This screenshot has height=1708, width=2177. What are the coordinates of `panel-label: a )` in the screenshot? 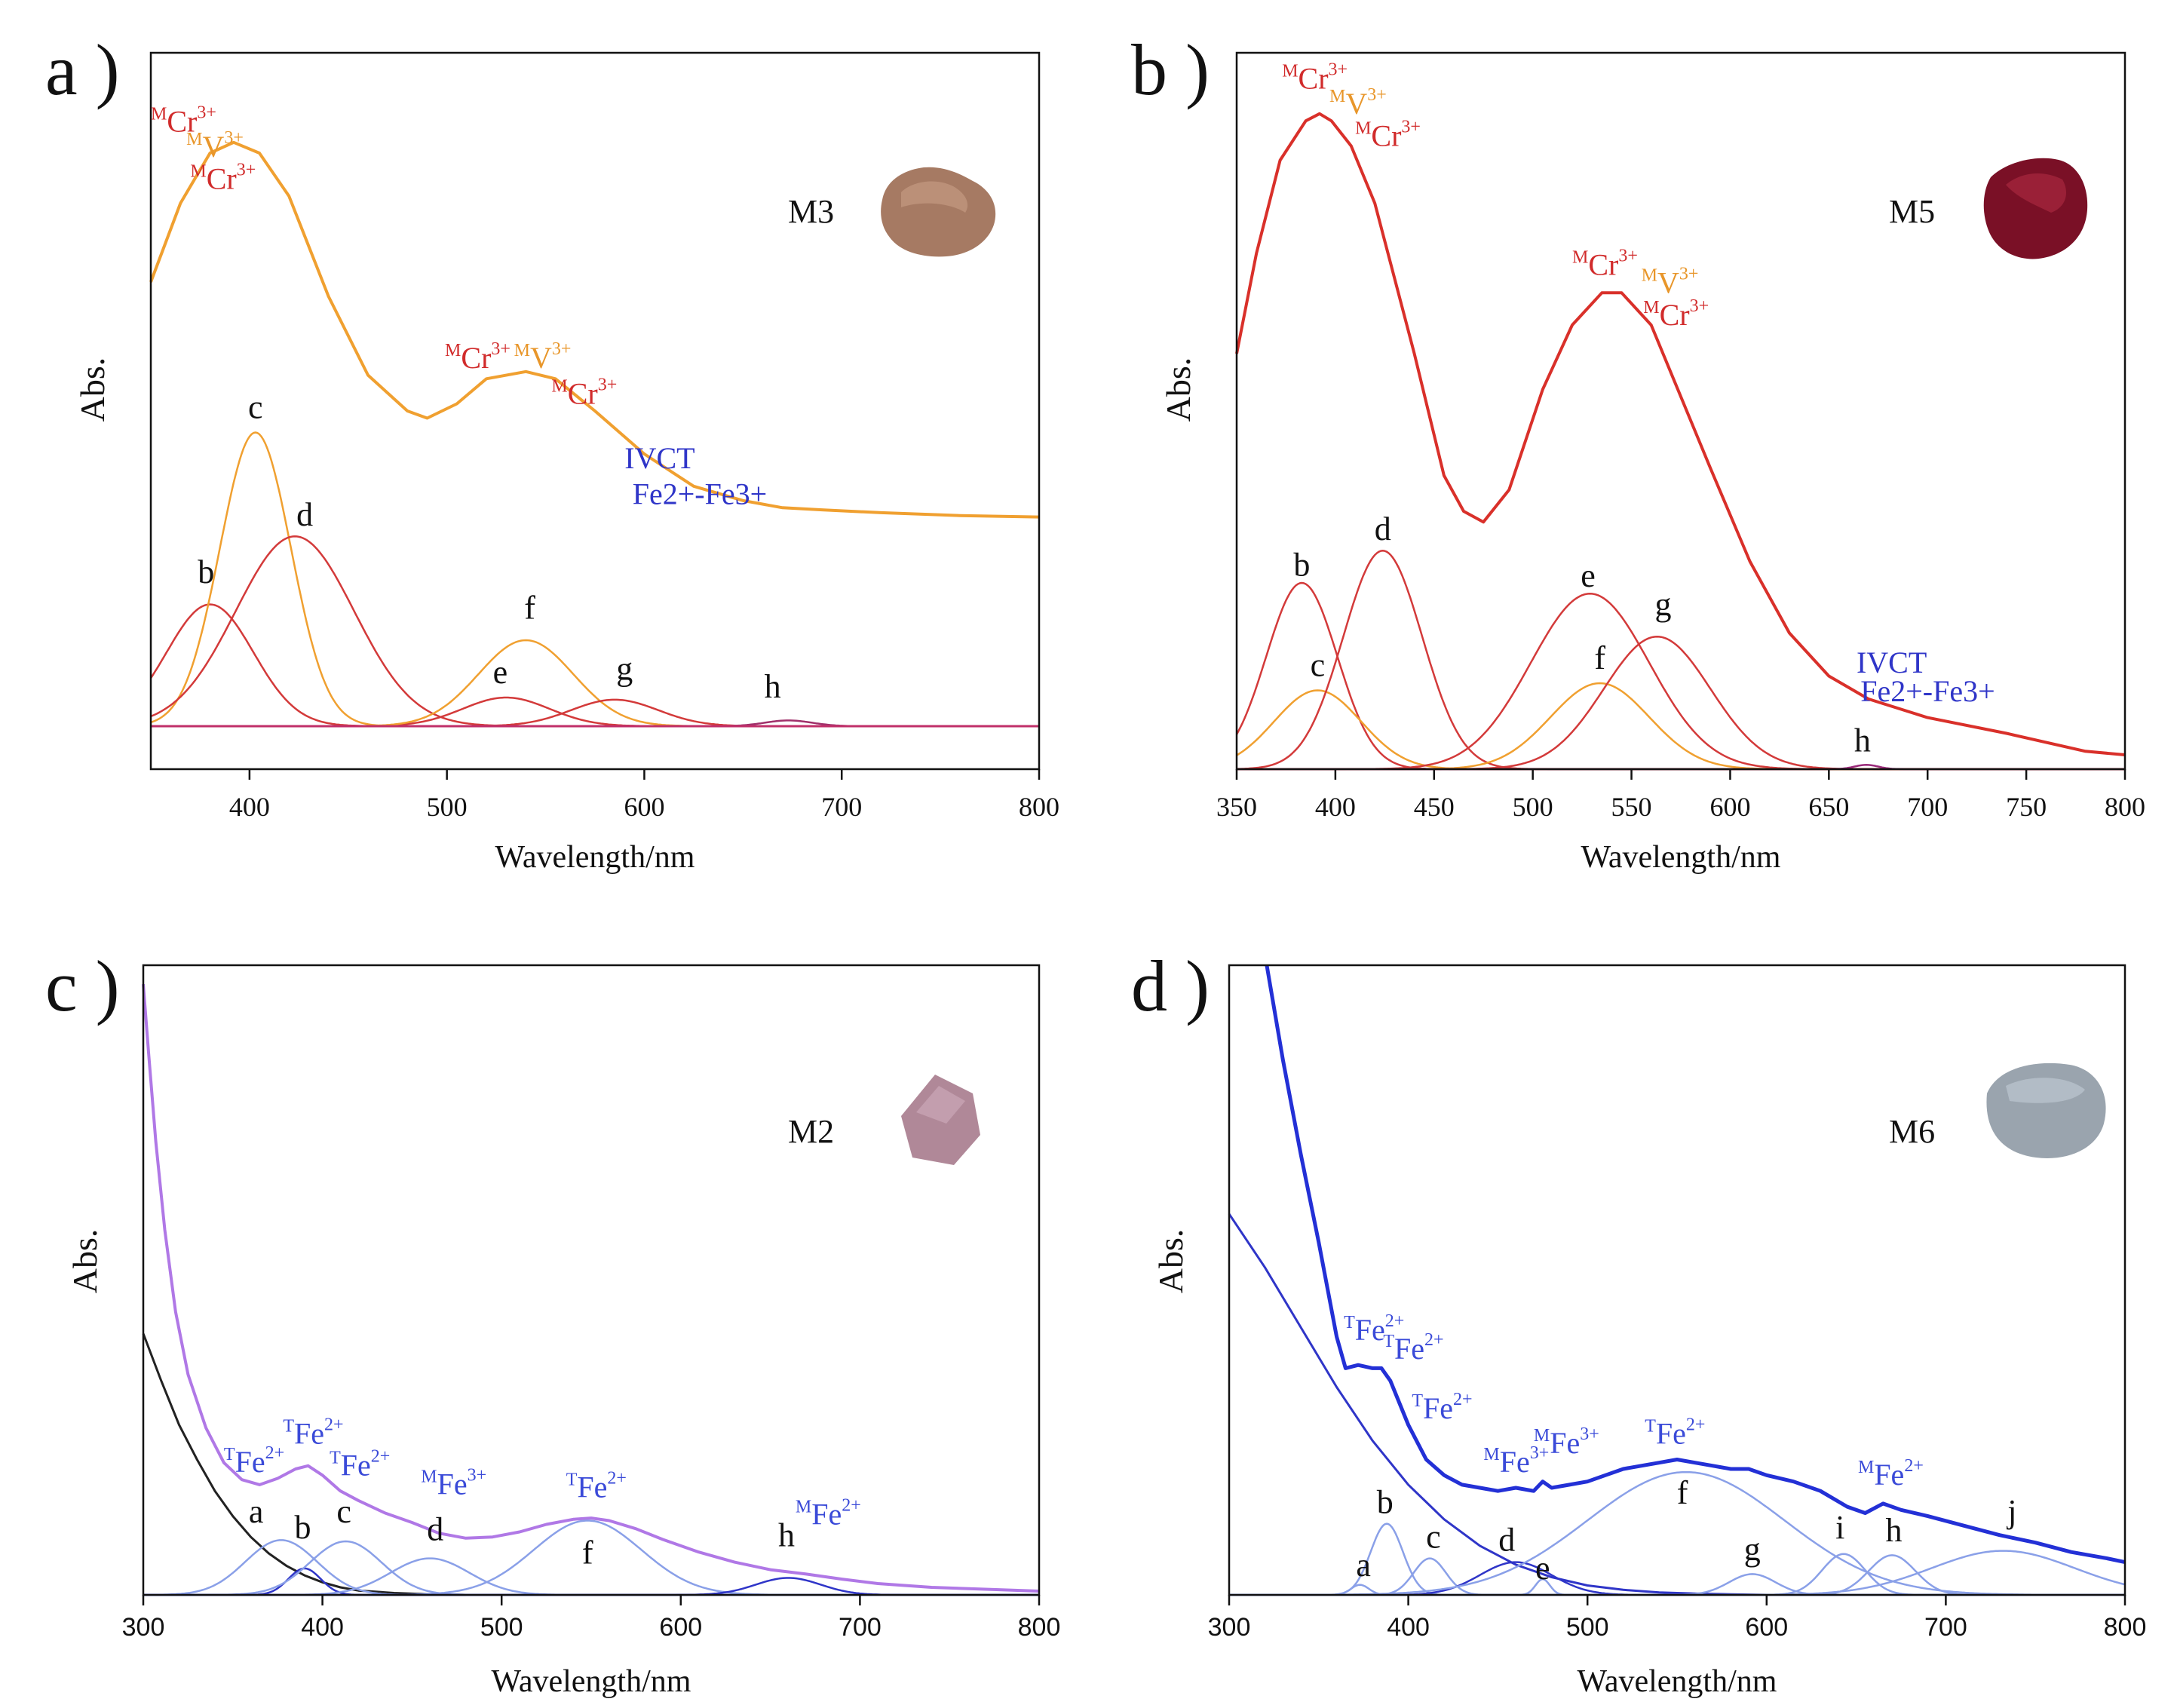 It's located at (83, 69).